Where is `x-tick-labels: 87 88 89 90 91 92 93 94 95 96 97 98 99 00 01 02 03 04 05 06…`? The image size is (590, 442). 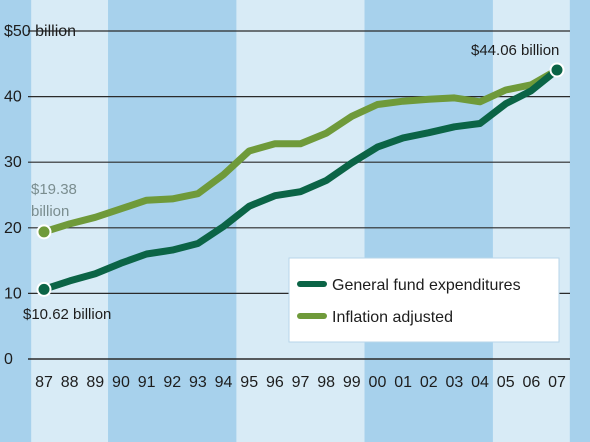
x-tick-labels: 87 88 89 90 91 92 93 94 95 96 97 98 99 00 01 02 03 04 05 06… is located at coordinates (300, 382).